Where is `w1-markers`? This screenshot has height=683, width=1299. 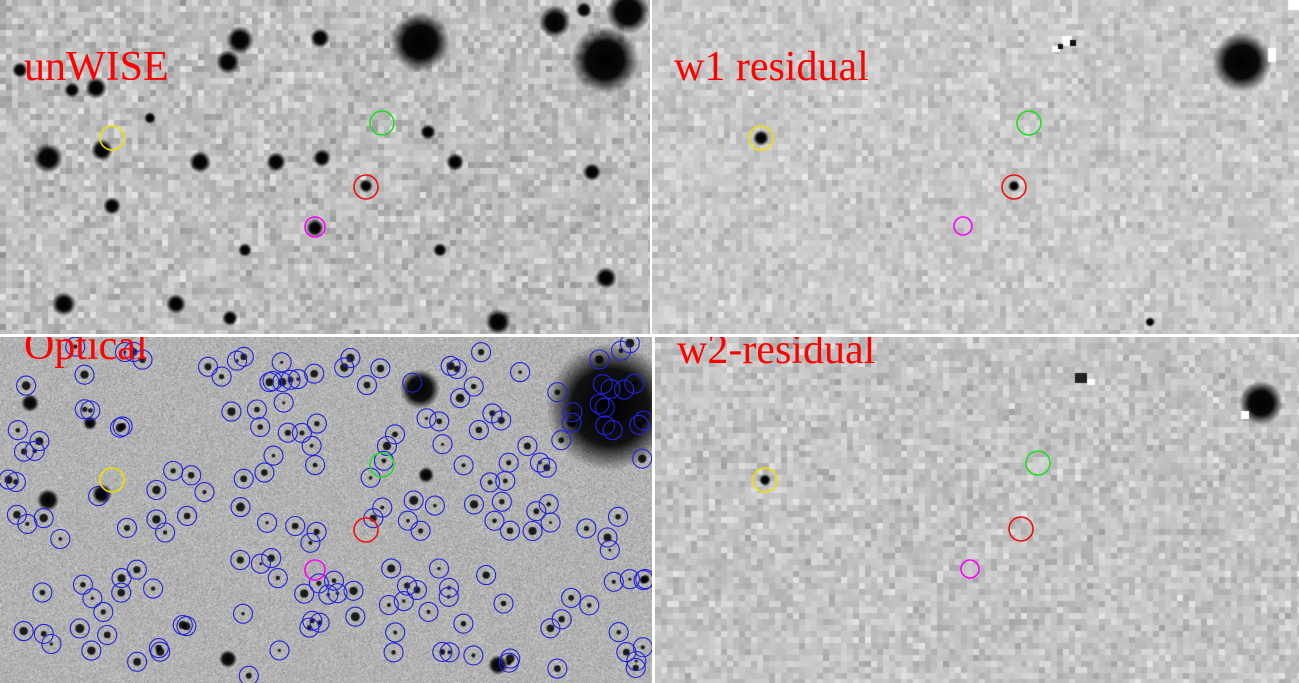 w1-markers is located at coordinates (895, 173).